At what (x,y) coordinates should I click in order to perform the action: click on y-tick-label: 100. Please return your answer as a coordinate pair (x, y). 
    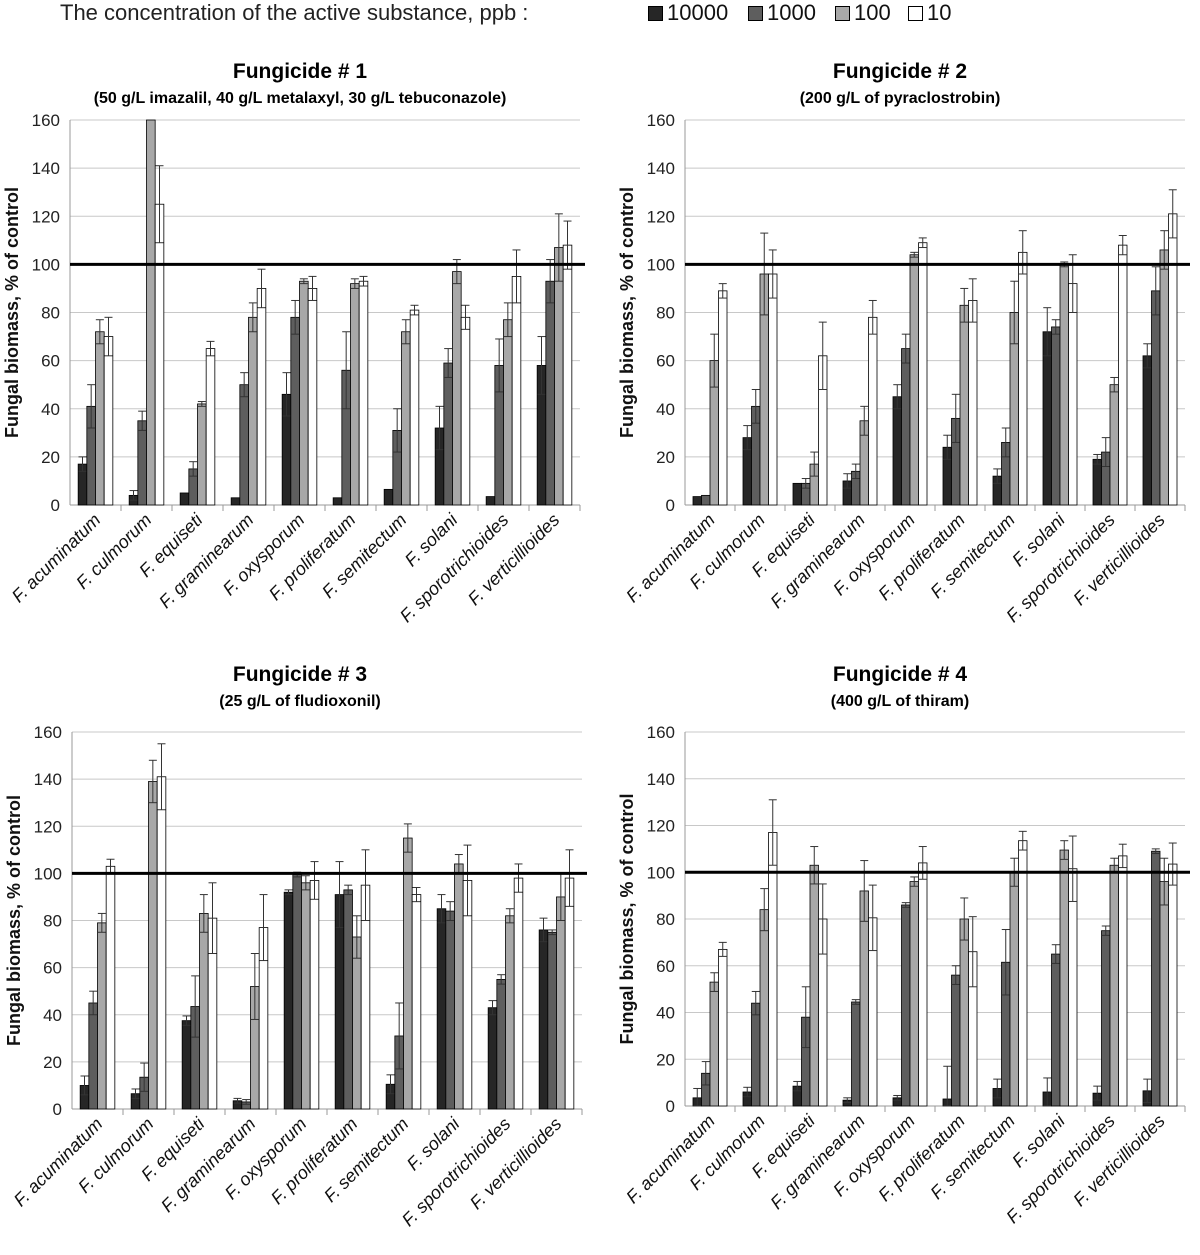
    Looking at the image, I should click on (48, 873).